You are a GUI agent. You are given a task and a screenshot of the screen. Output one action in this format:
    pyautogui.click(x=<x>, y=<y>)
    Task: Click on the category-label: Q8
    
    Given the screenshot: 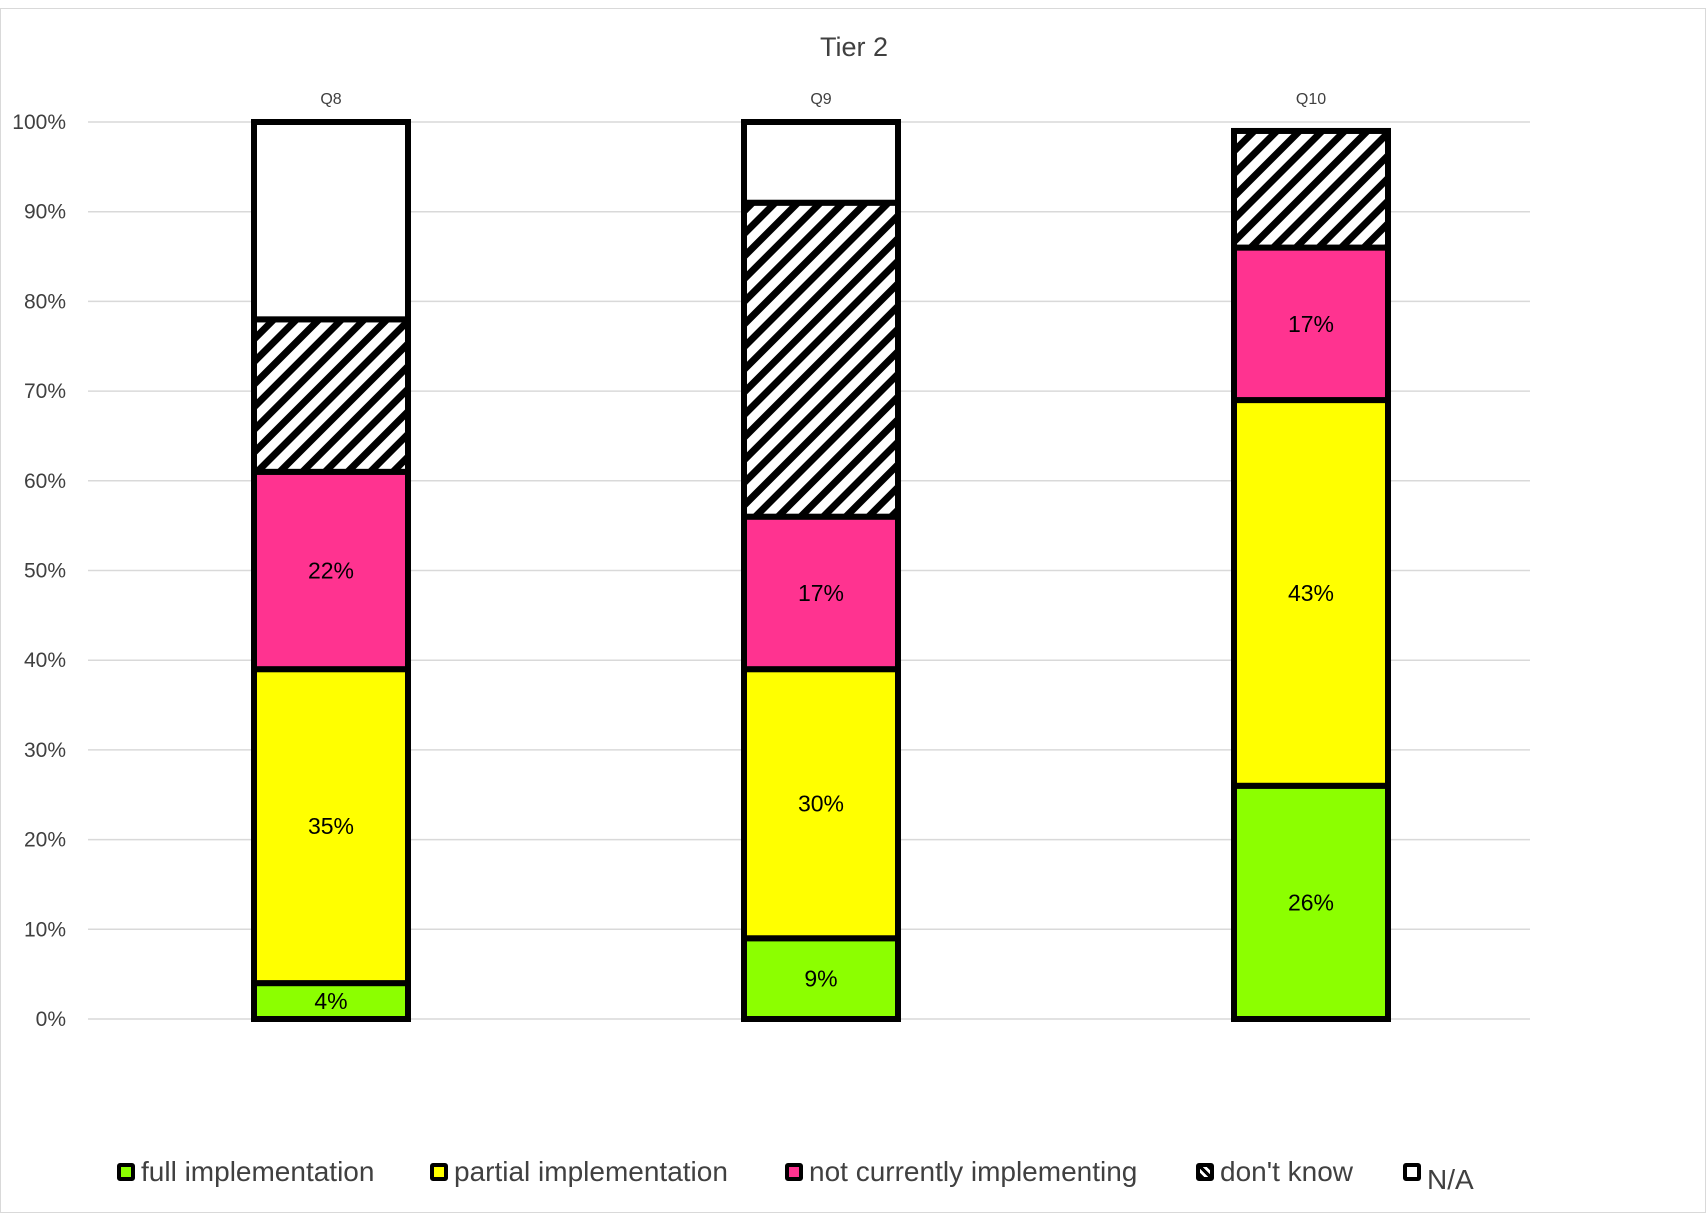 What is the action you would take?
    pyautogui.click(x=330, y=99)
    